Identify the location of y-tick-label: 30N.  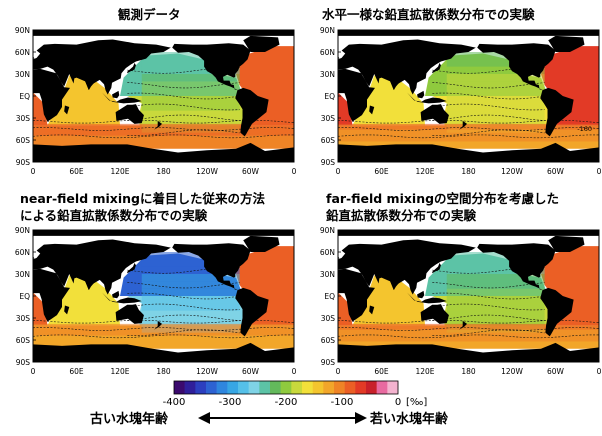
(22, 74).